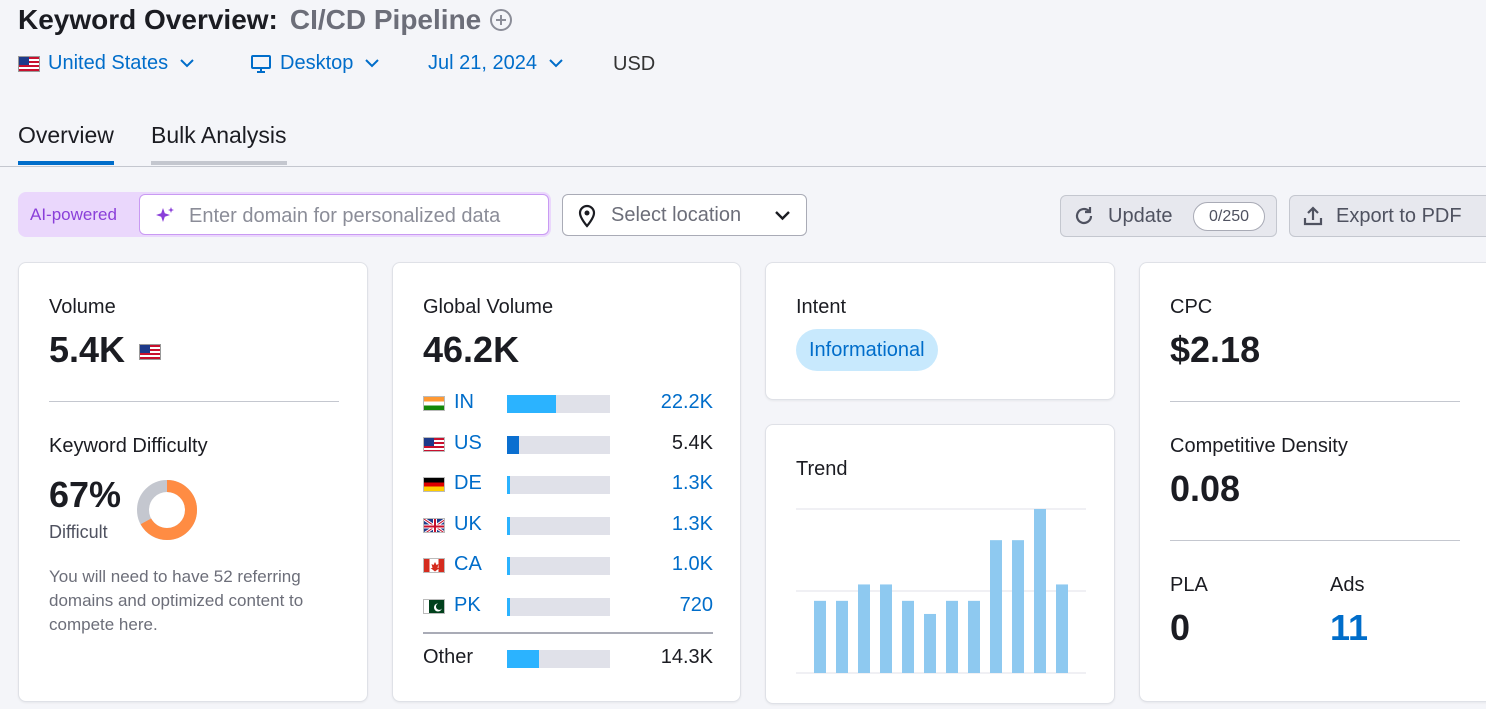  What do you see at coordinates (821, 307) in the screenshot?
I see `intent-label: Intent` at bounding box center [821, 307].